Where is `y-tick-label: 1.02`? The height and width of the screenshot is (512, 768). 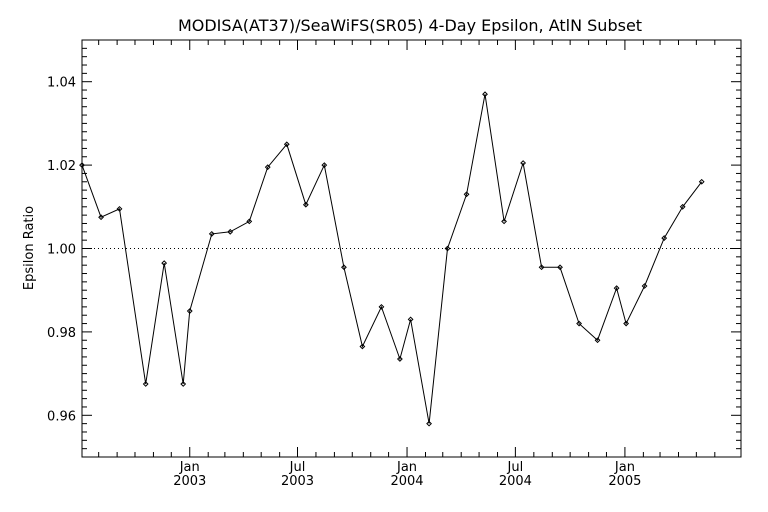 y-tick-label: 1.02 is located at coordinates (61, 166).